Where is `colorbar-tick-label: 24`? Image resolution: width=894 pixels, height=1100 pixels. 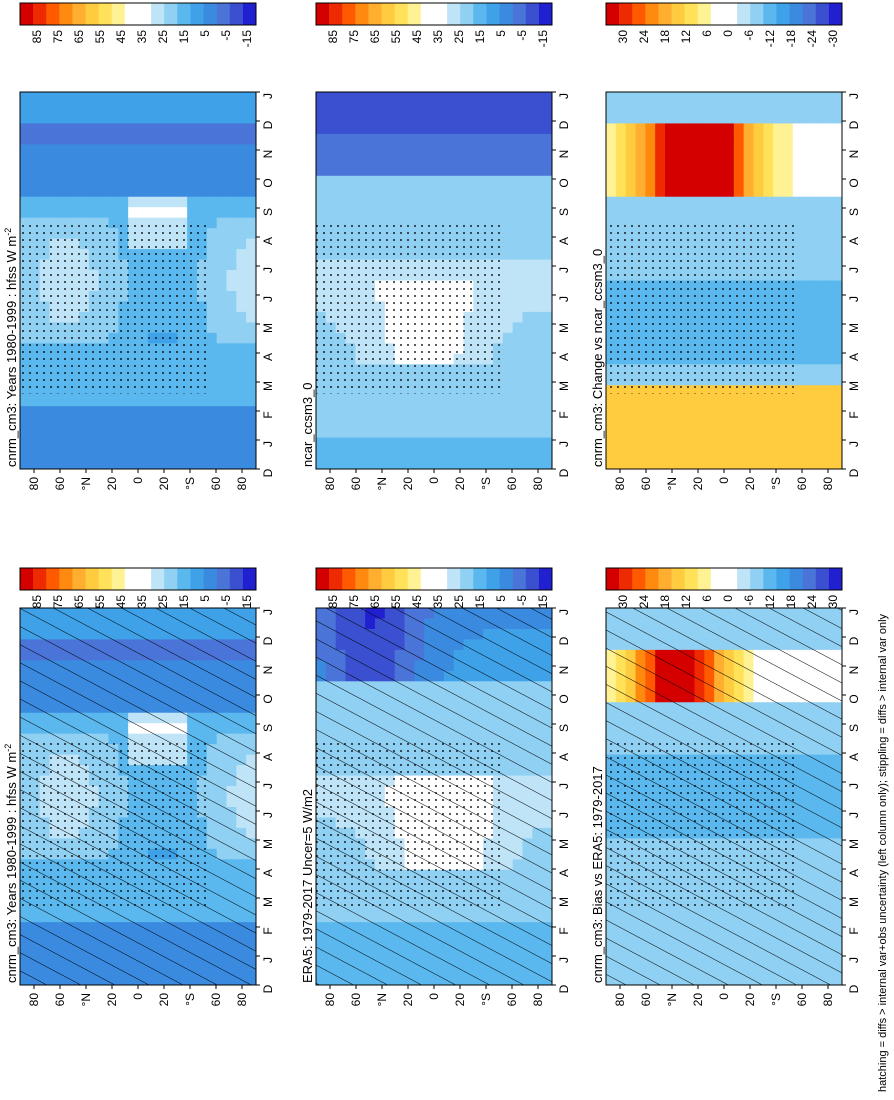
colorbar-tick-label: 24 is located at coordinates (644, 37).